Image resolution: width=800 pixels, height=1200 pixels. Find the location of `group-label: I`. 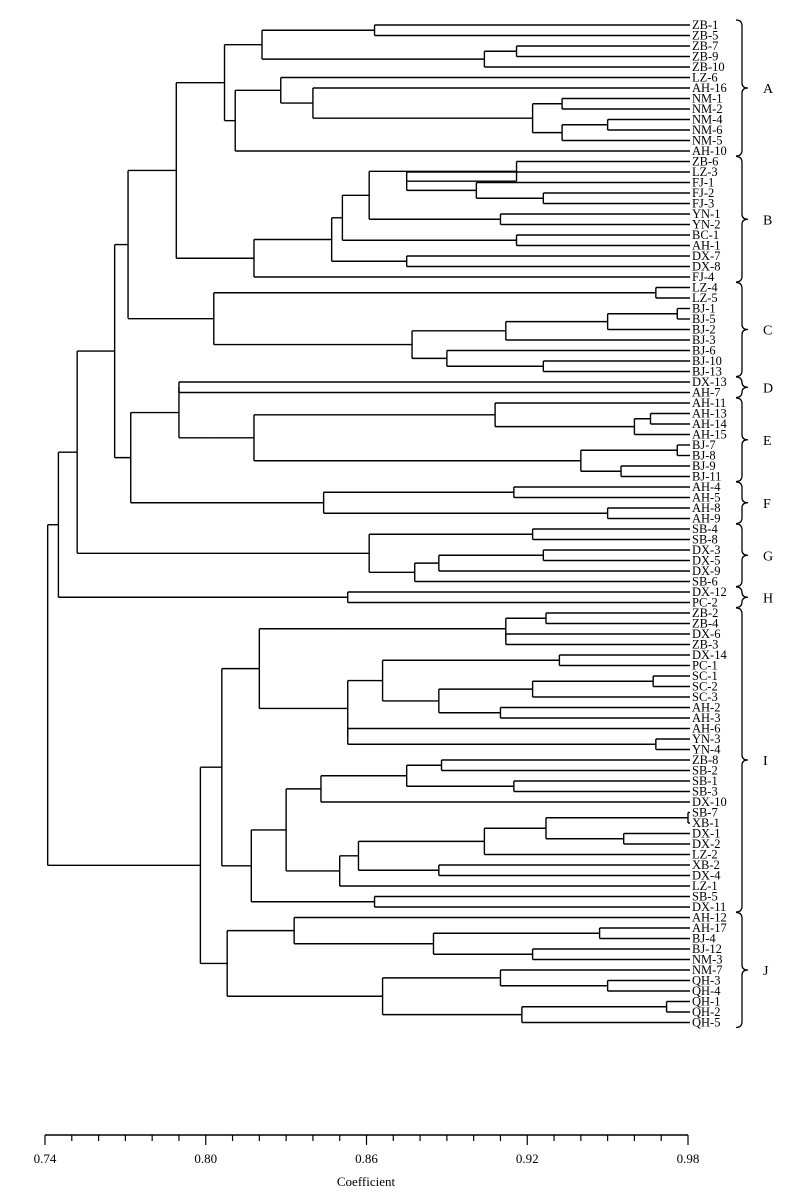

group-label: I is located at coordinates (765, 761).